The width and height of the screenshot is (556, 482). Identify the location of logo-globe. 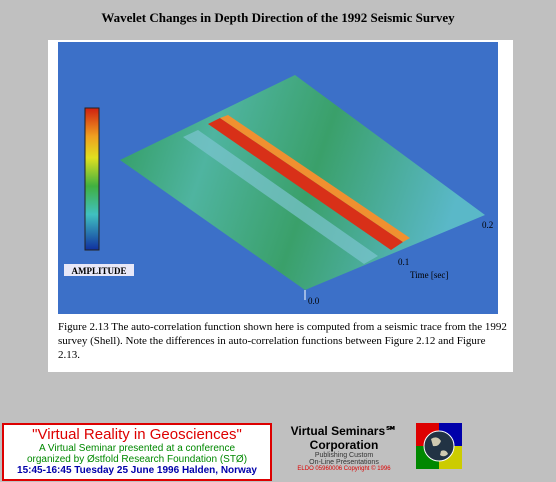
(439, 446).